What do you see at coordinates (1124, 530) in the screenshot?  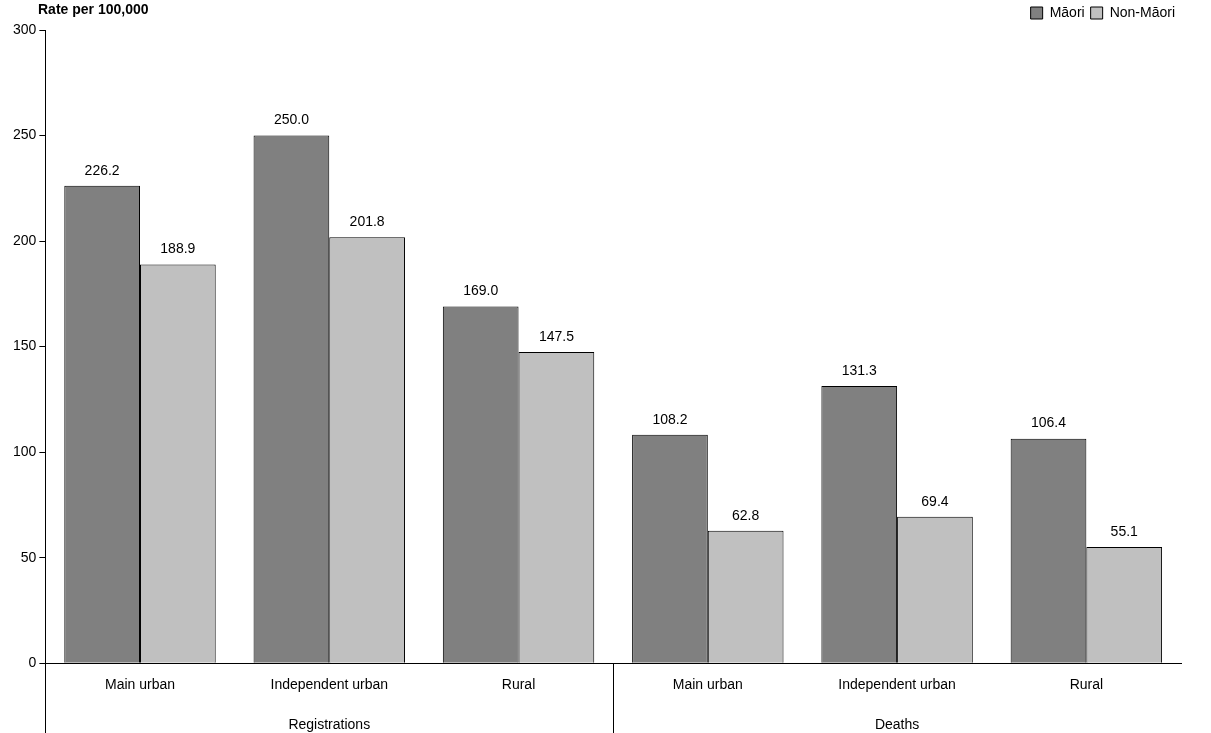 I see `data-label: 55.1` at bounding box center [1124, 530].